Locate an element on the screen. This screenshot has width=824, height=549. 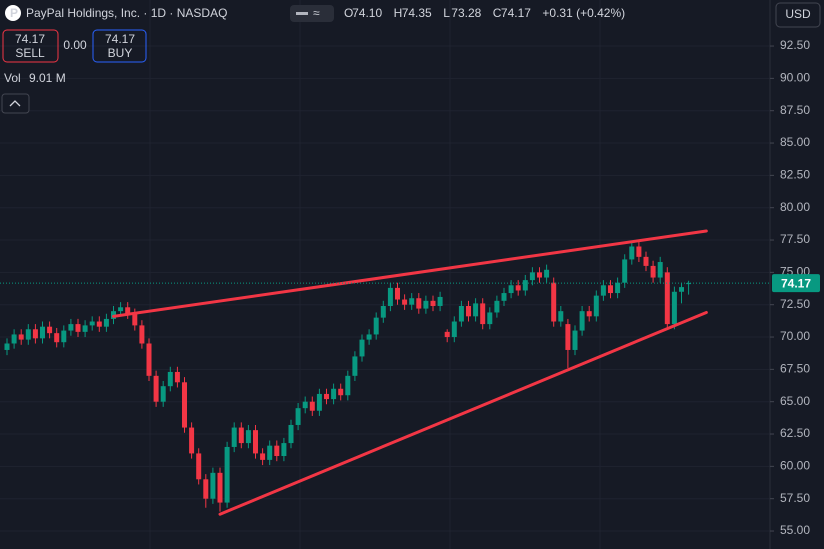
ohlc-key: C is located at coordinates (497, 13).